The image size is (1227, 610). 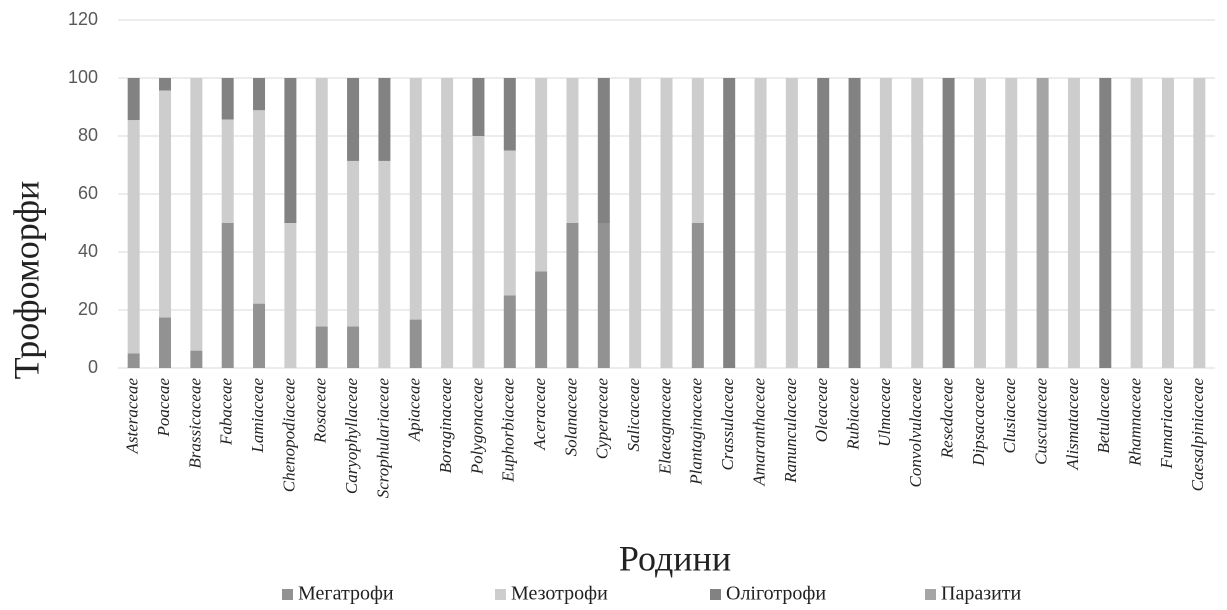 What do you see at coordinates (1072, 424) in the screenshot?
I see `x-tick-label: Alismataceae` at bounding box center [1072, 424].